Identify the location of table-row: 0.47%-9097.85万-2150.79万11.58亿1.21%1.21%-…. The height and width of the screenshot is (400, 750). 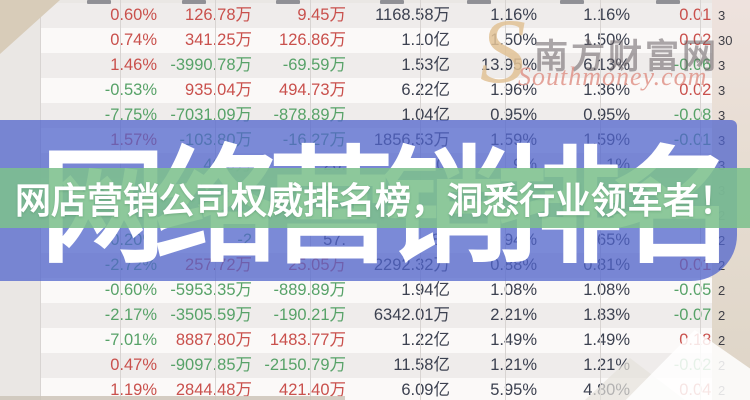
(383, 366).